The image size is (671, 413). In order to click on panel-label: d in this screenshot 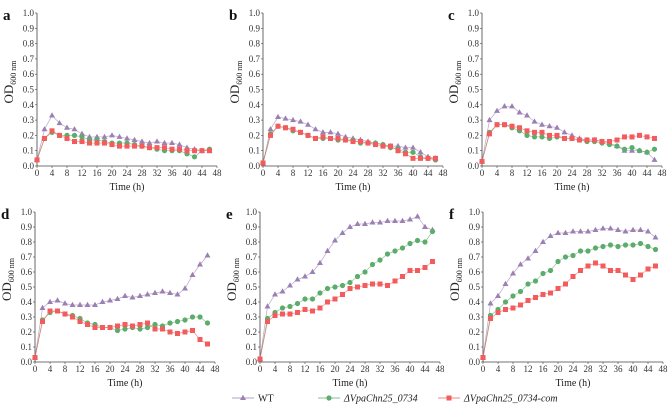, I will do `click(5, 215)`.